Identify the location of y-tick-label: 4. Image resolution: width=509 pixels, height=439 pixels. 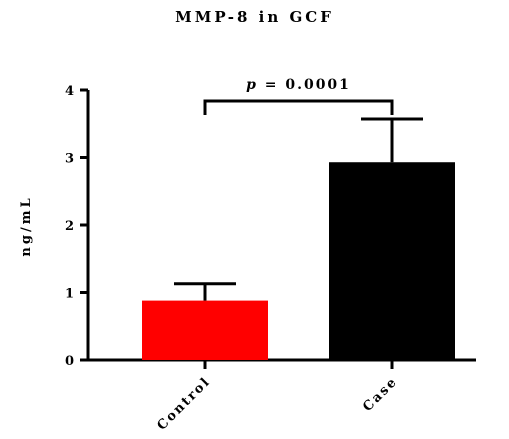
(69, 91).